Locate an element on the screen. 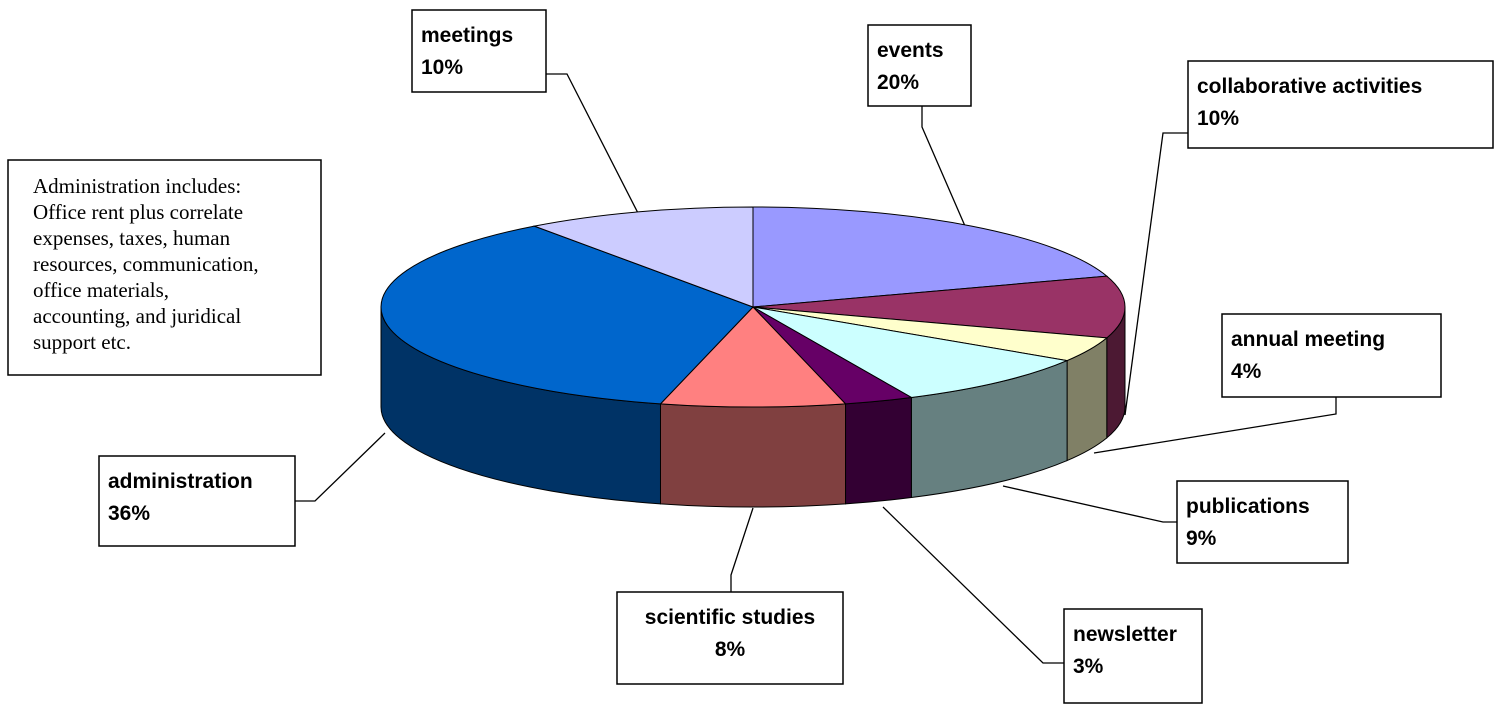 This screenshot has height=706, width=1501. leader-line-collaborative-activities is located at coordinates (1156, 274).